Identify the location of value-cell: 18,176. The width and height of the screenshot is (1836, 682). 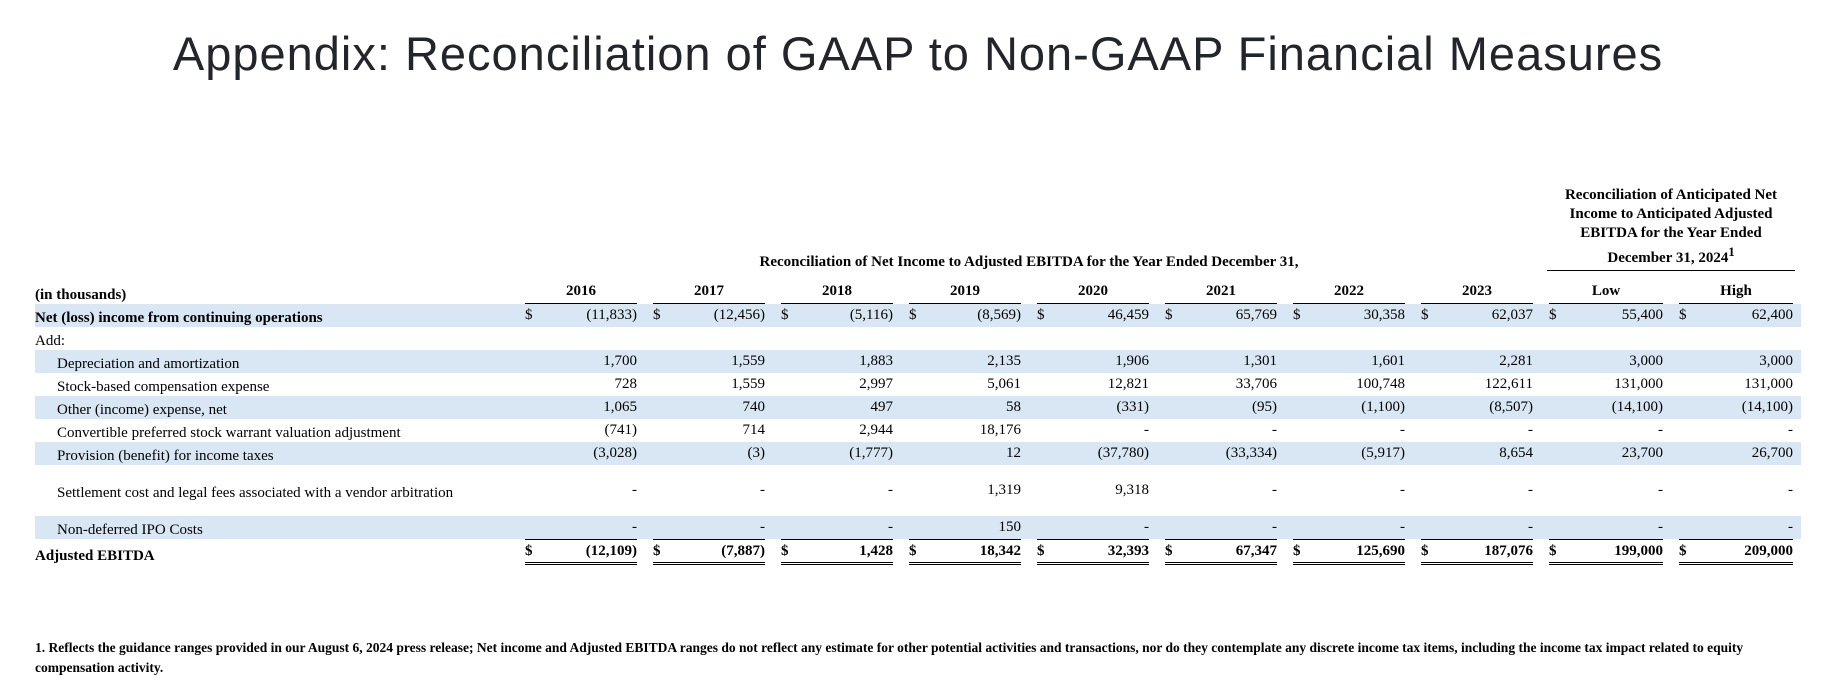
(965, 430).